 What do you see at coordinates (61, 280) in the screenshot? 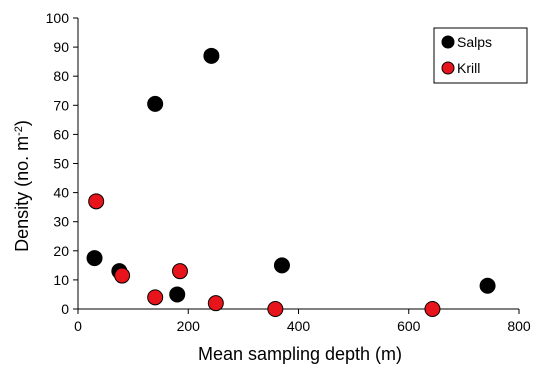
I see `y-tick-label: 10` at bounding box center [61, 280].